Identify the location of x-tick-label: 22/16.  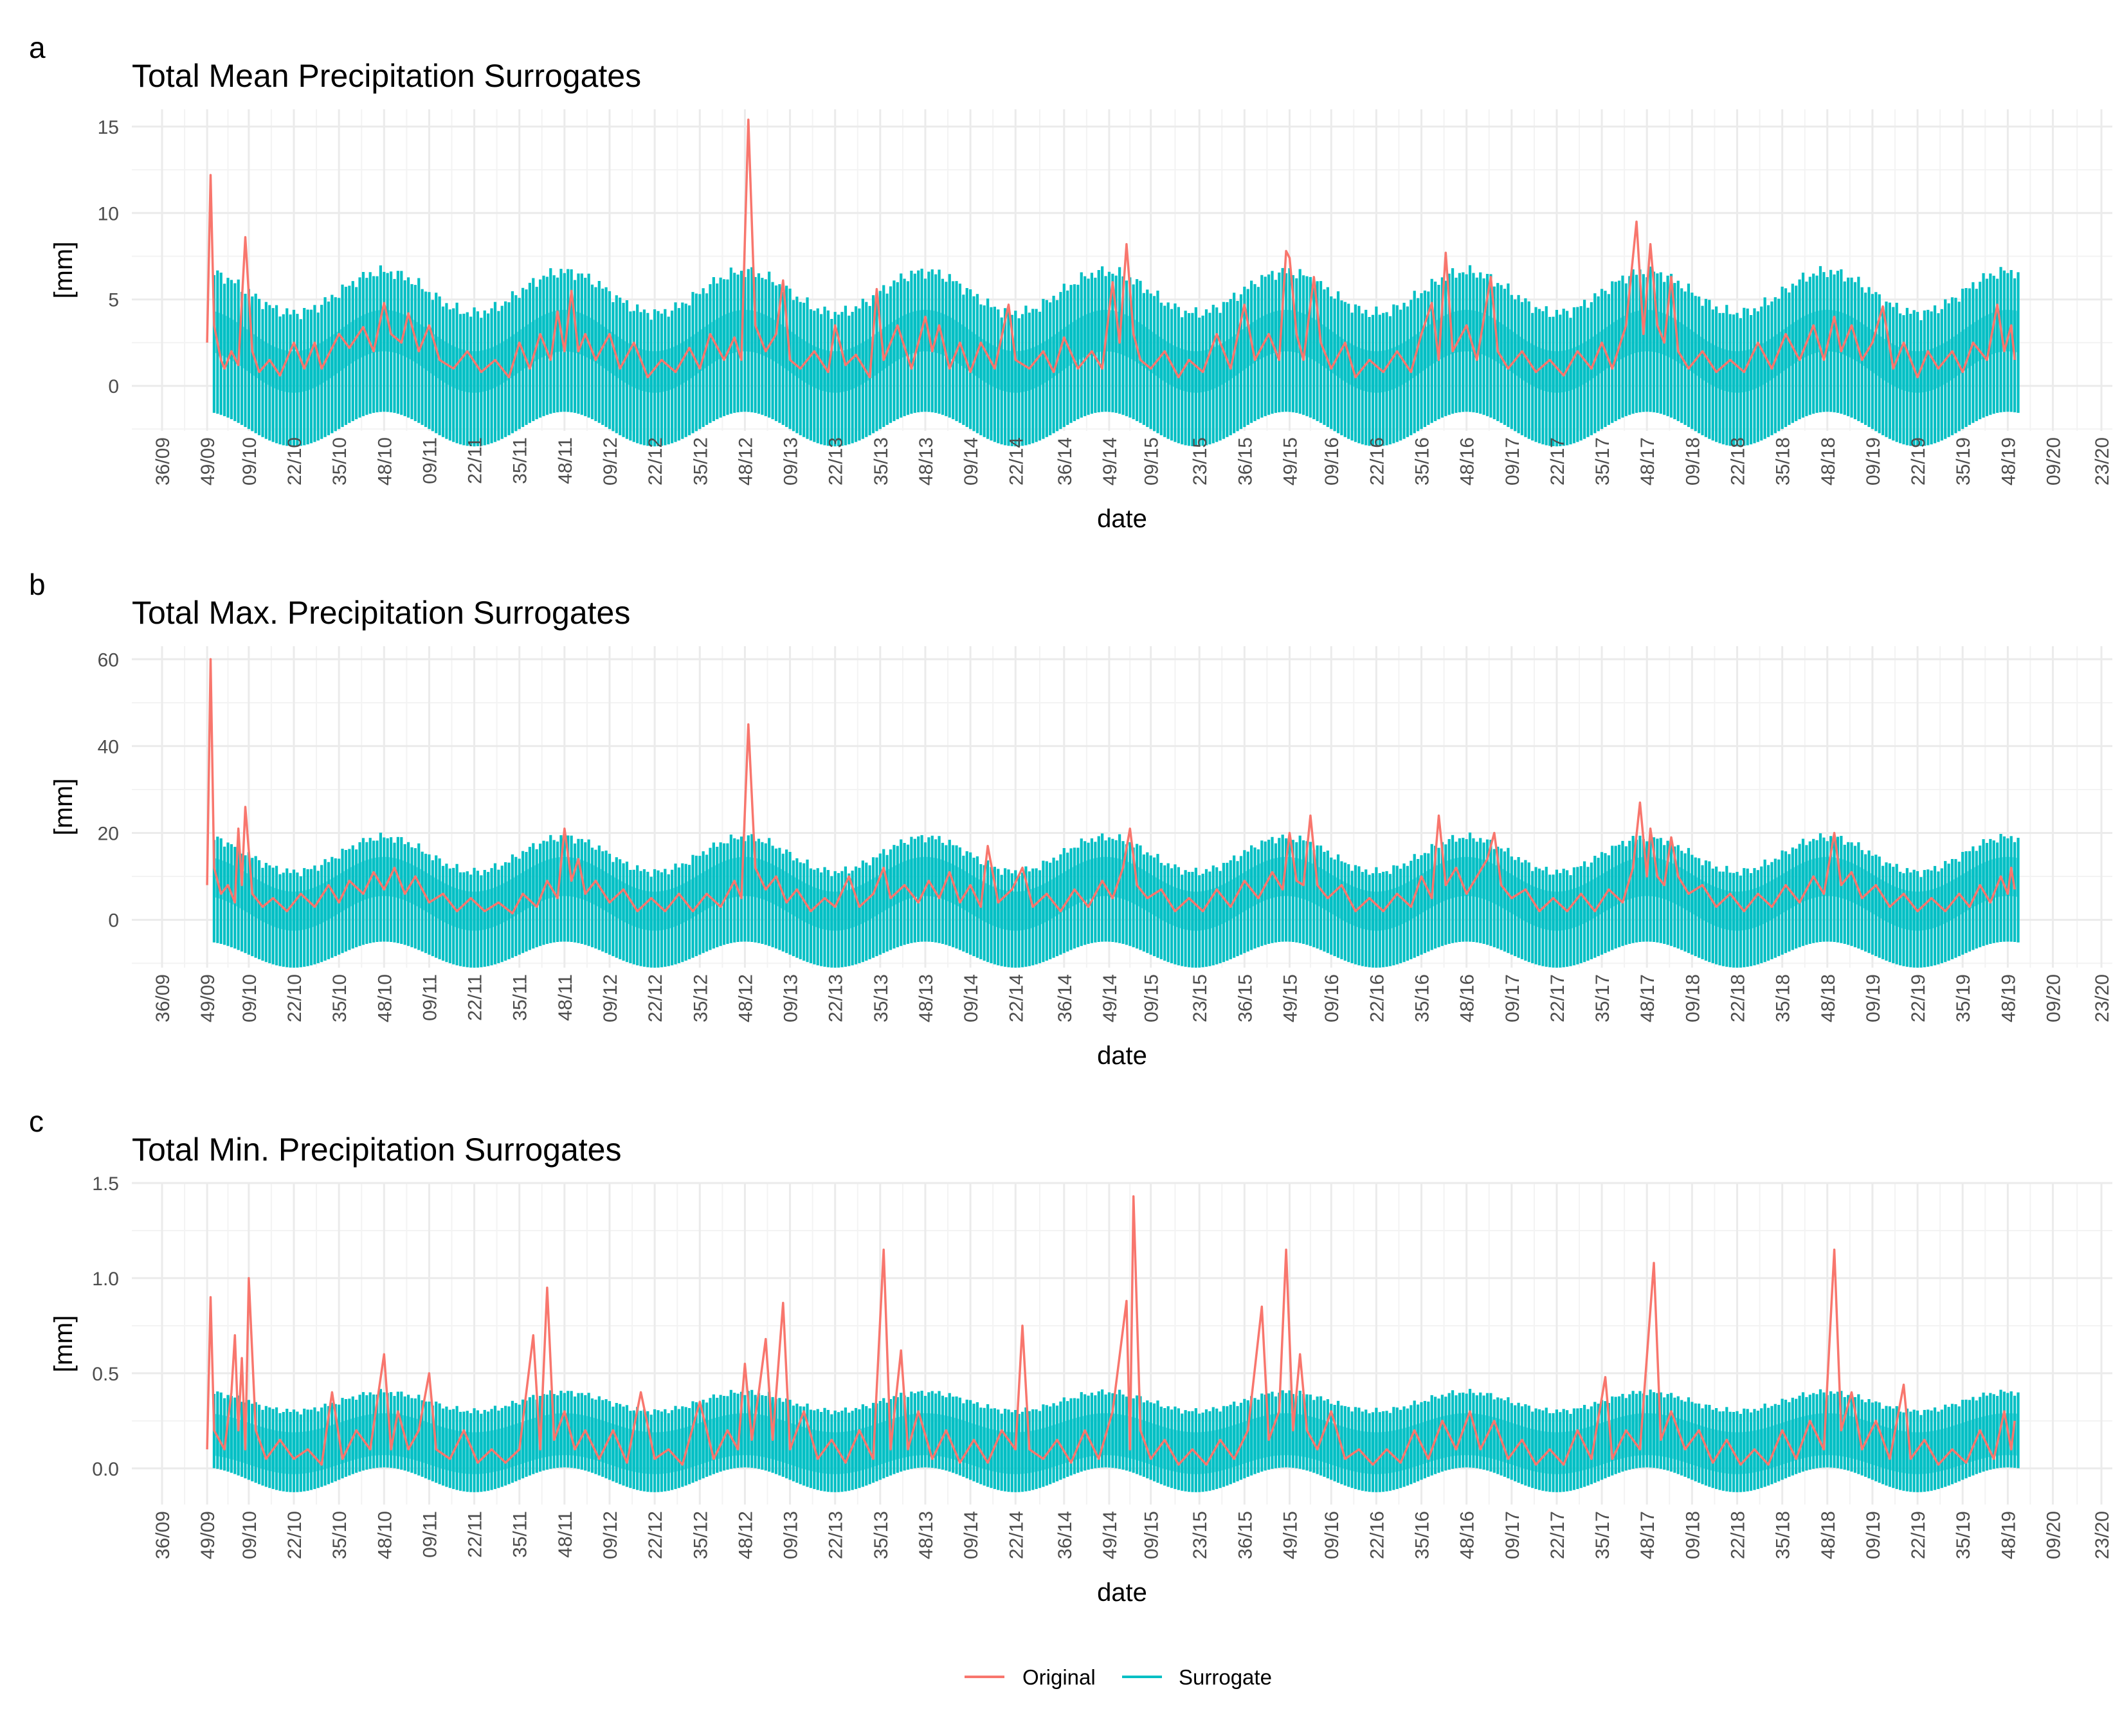
(1377, 461).